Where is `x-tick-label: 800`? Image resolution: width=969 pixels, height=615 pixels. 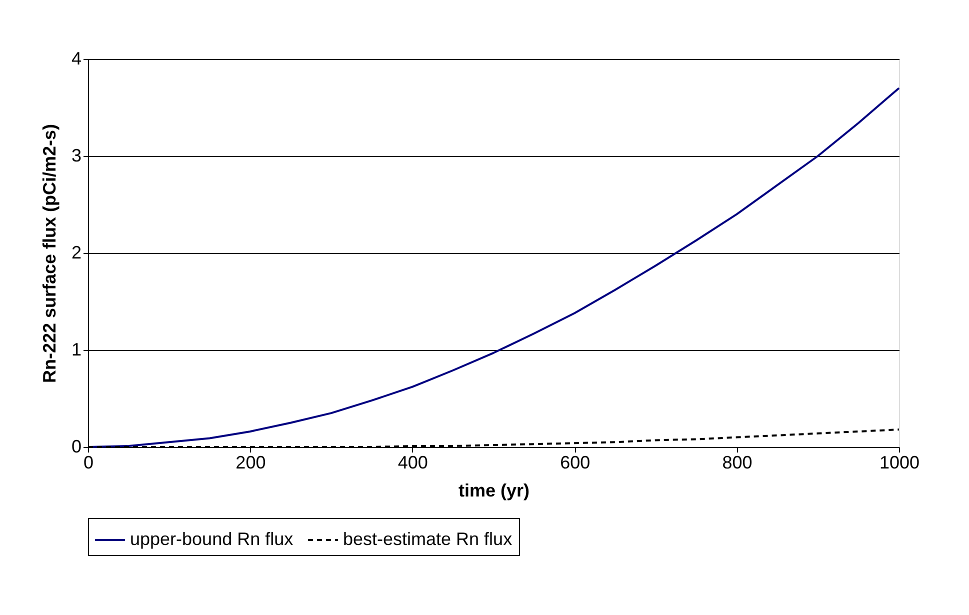 x-tick-label: 800 is located at coordinates (737, 462).